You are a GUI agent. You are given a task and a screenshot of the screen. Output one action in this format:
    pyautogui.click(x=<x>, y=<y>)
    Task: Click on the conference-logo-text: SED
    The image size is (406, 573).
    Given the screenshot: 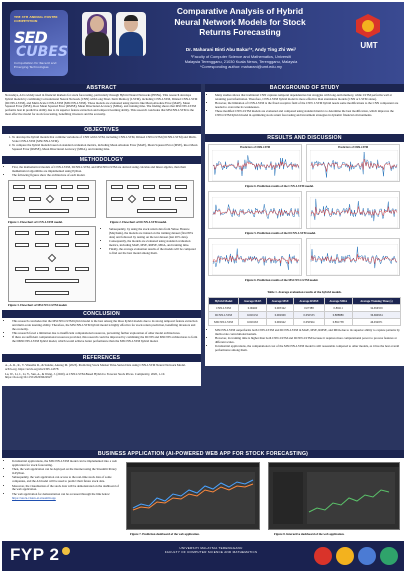 What is the action you would take?
    pyautogui.click(x=31, y=37)
    